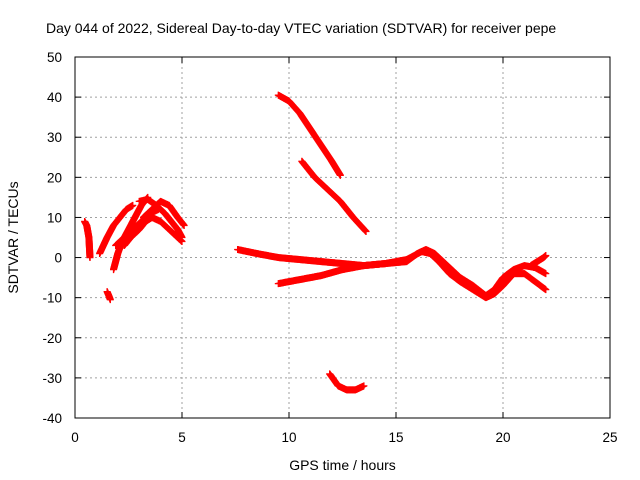 The width and height of the screenshot is (640, 480). Describe the element at coordinates (412, 275) in the screenshot. I see `series-arc-j` at that location.